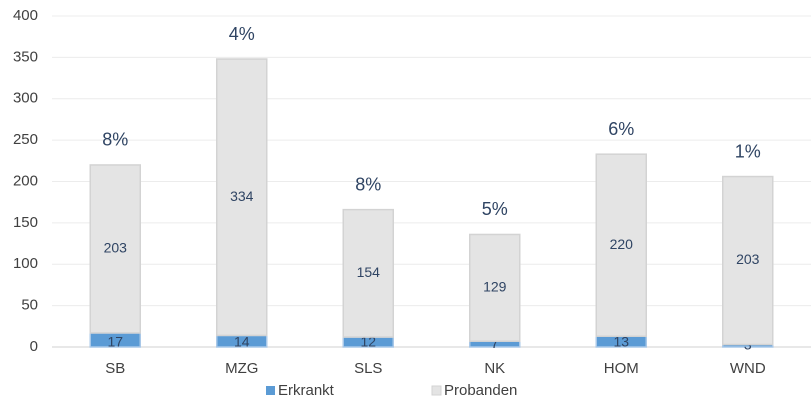 Image resolution: width=811 pixels, height=403 pixels. I want to click on data-label: 334, so click(242, 196).